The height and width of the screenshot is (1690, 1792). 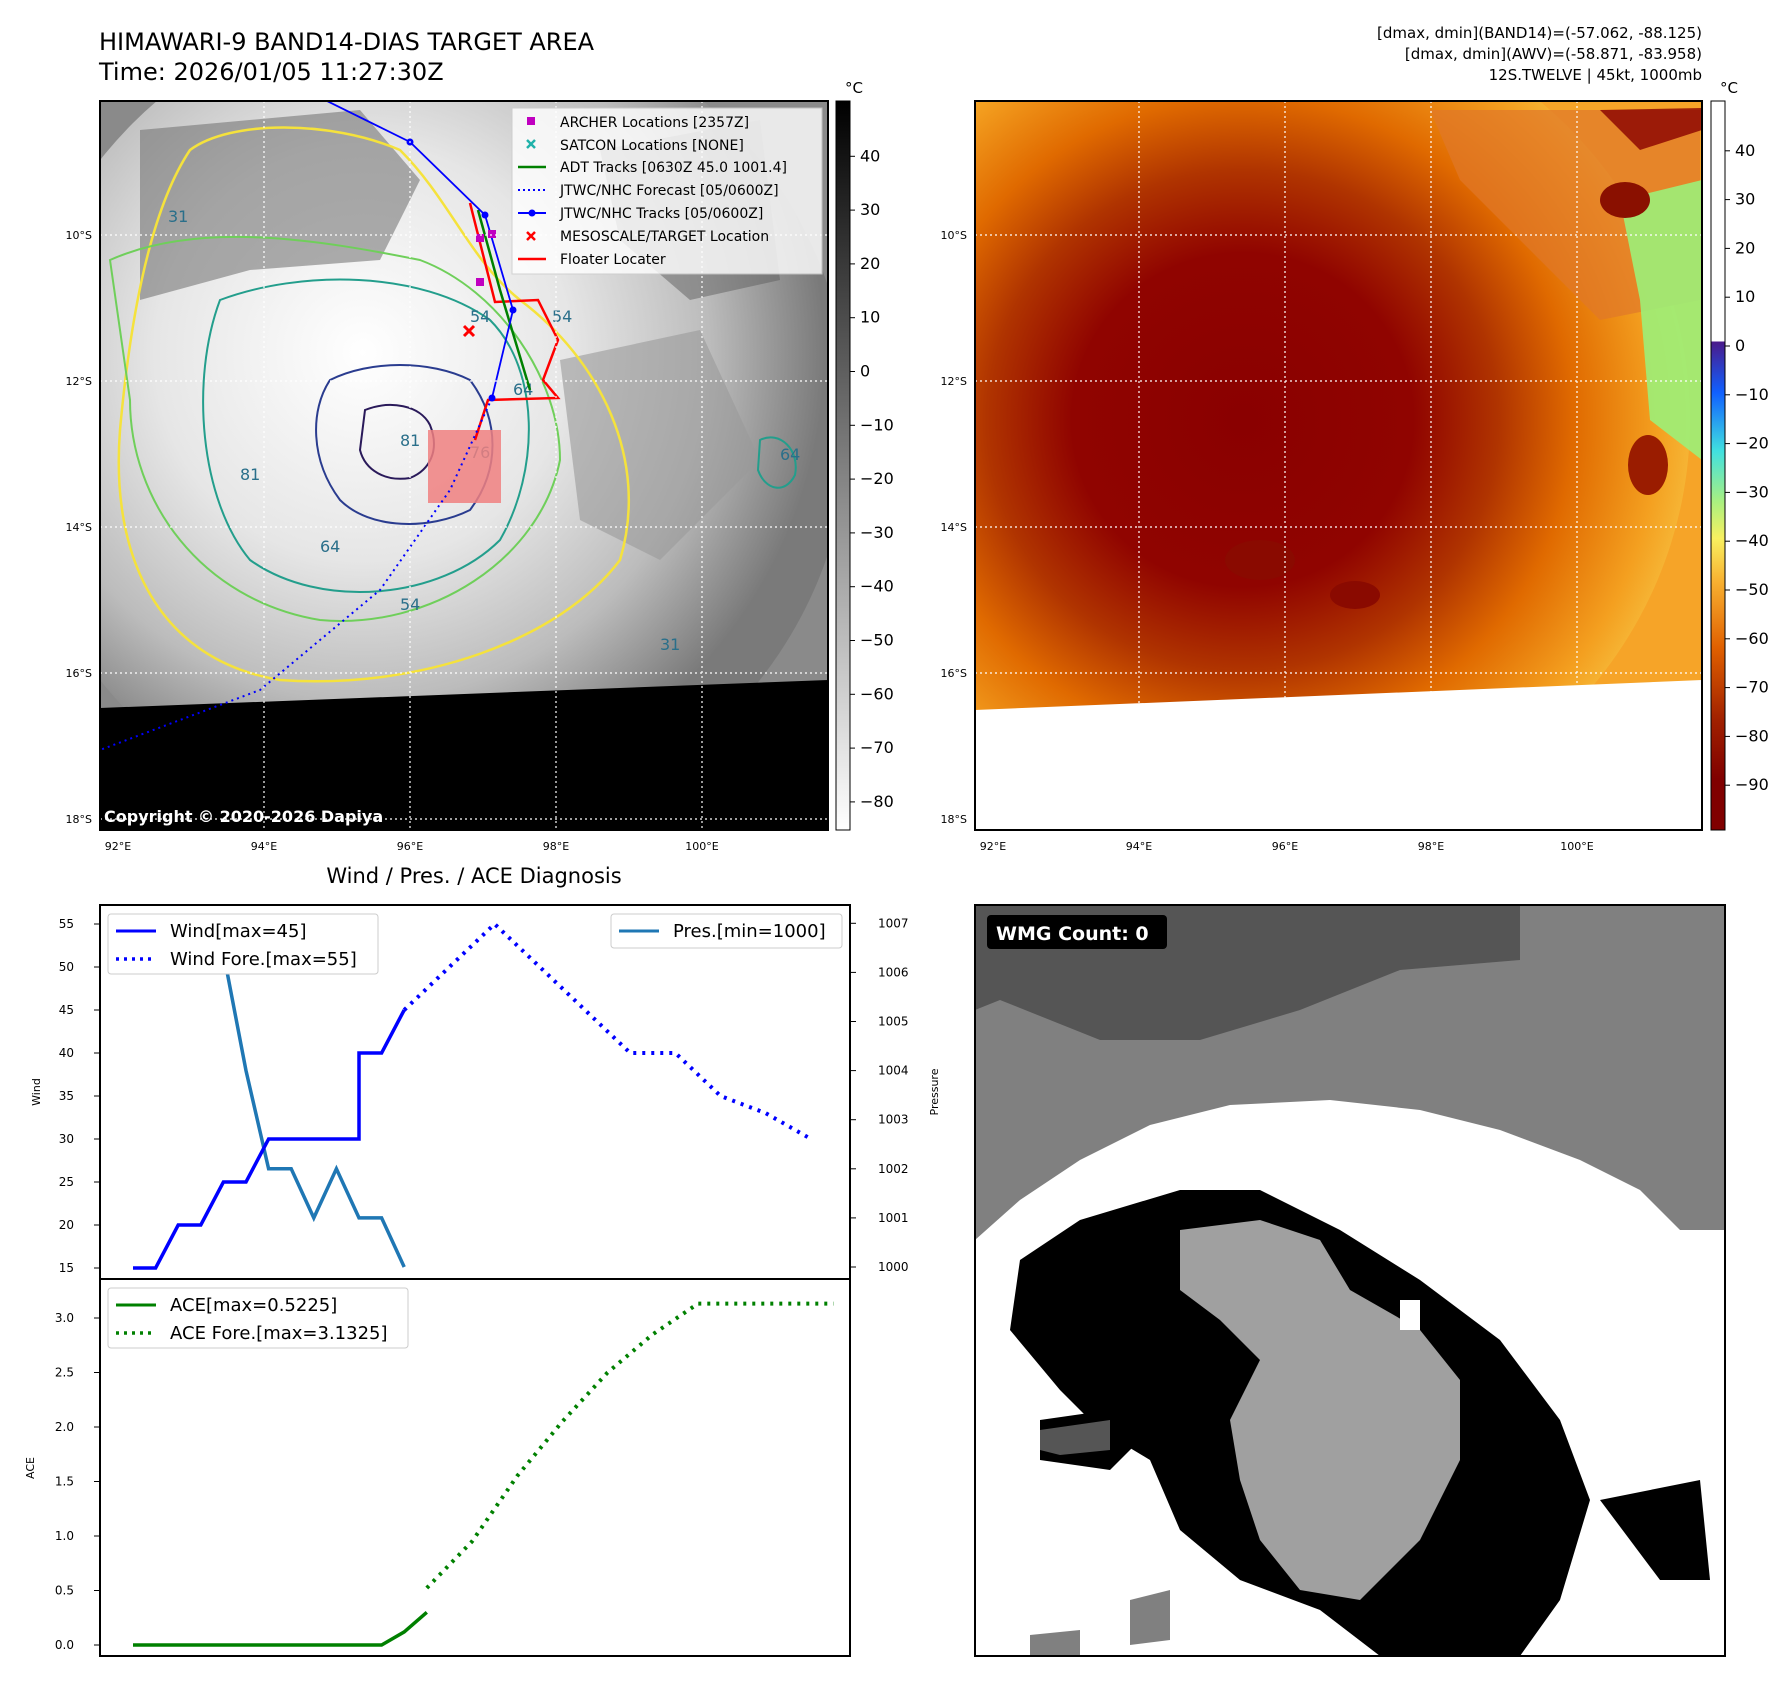 What do you see at coordinates (652, 146) in the screenshot?
I see `legend-label: SATCON Locations [NONE]` at bounding box center [652, 146].